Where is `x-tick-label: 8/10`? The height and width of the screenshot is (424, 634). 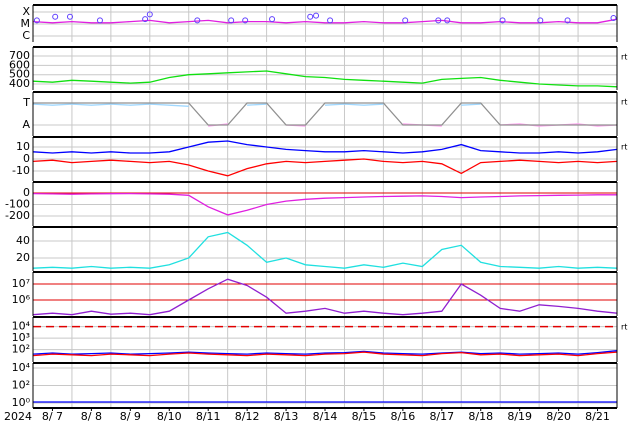
x-tick-label: 8/10 is located at coordinates (169, 416).